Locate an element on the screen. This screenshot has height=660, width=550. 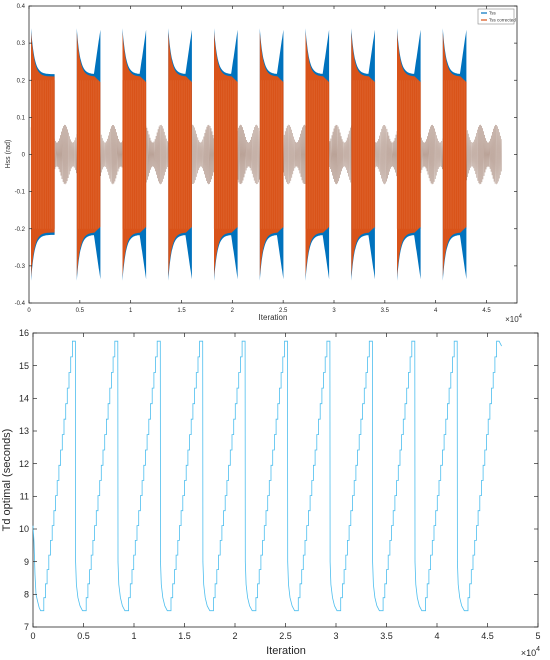
chart-1-legend: Tss Tss corrected is located at coordinates (496, 16).